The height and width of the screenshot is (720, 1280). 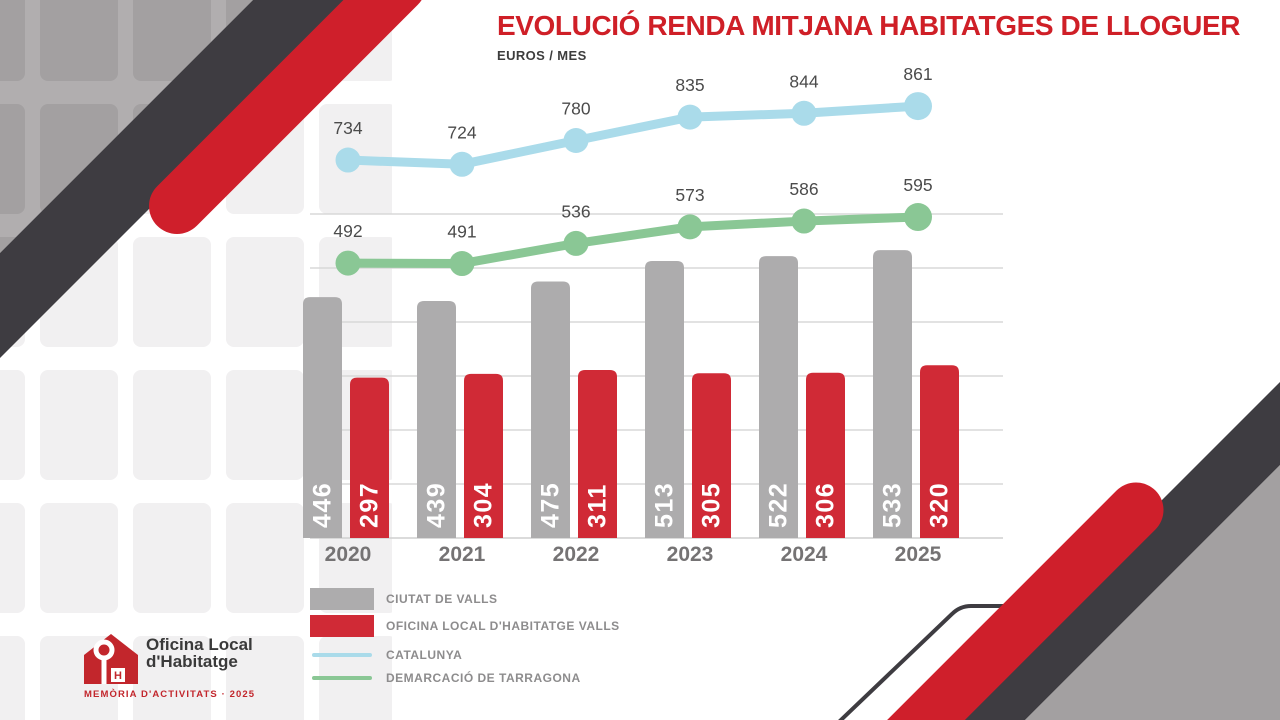 What do you see at coordinates (940, 505) in the screenshot?
I see `bar-value-label: 320` at bounding box center [940, 505].